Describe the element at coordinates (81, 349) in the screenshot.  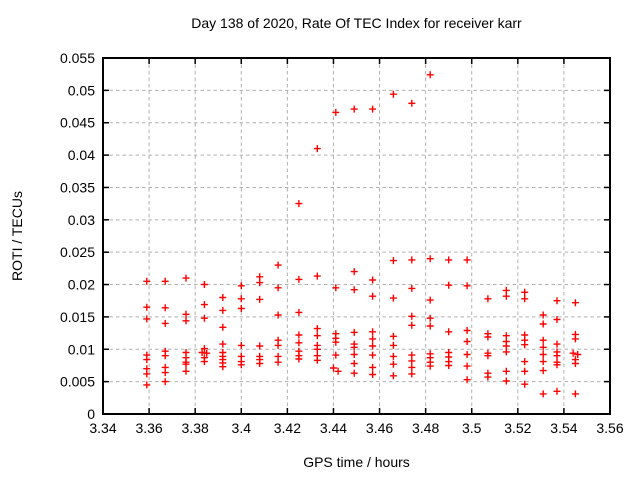
I see `y-tick-label: 0.01` at that location.